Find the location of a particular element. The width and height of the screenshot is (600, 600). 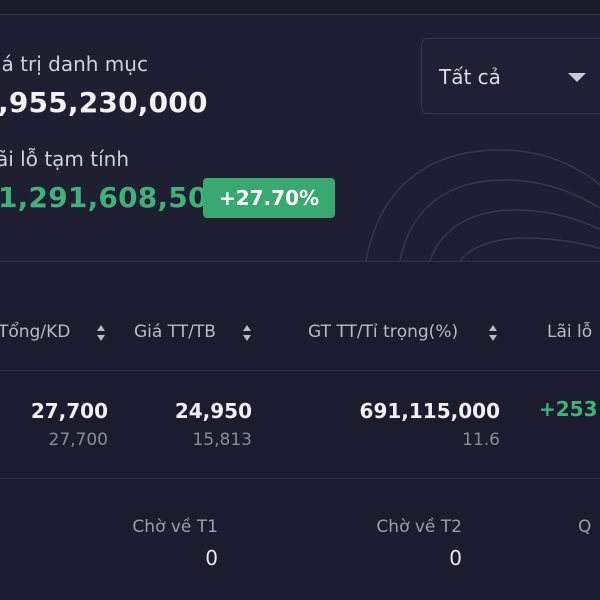

cell-tradable: 27,700 is located at coordinates (78, 440).